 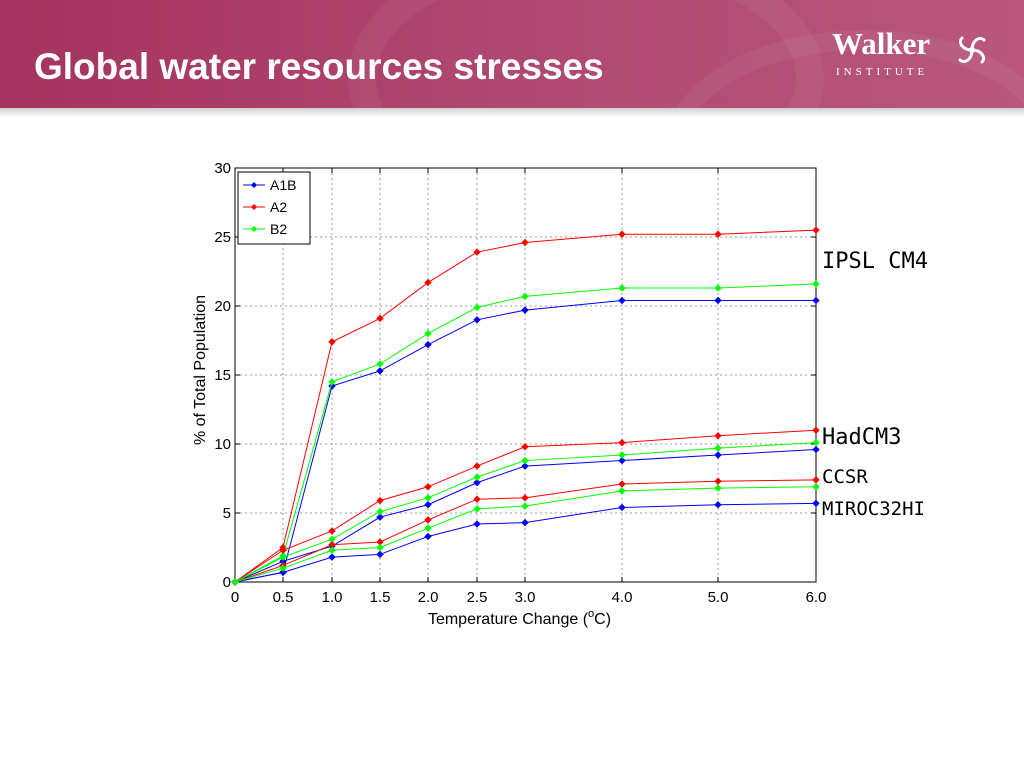 What do you see at coordinates (845, 477) in the screenshot?
I see `model-label-ccsr: CCSR` at bounding box center [845, 477].